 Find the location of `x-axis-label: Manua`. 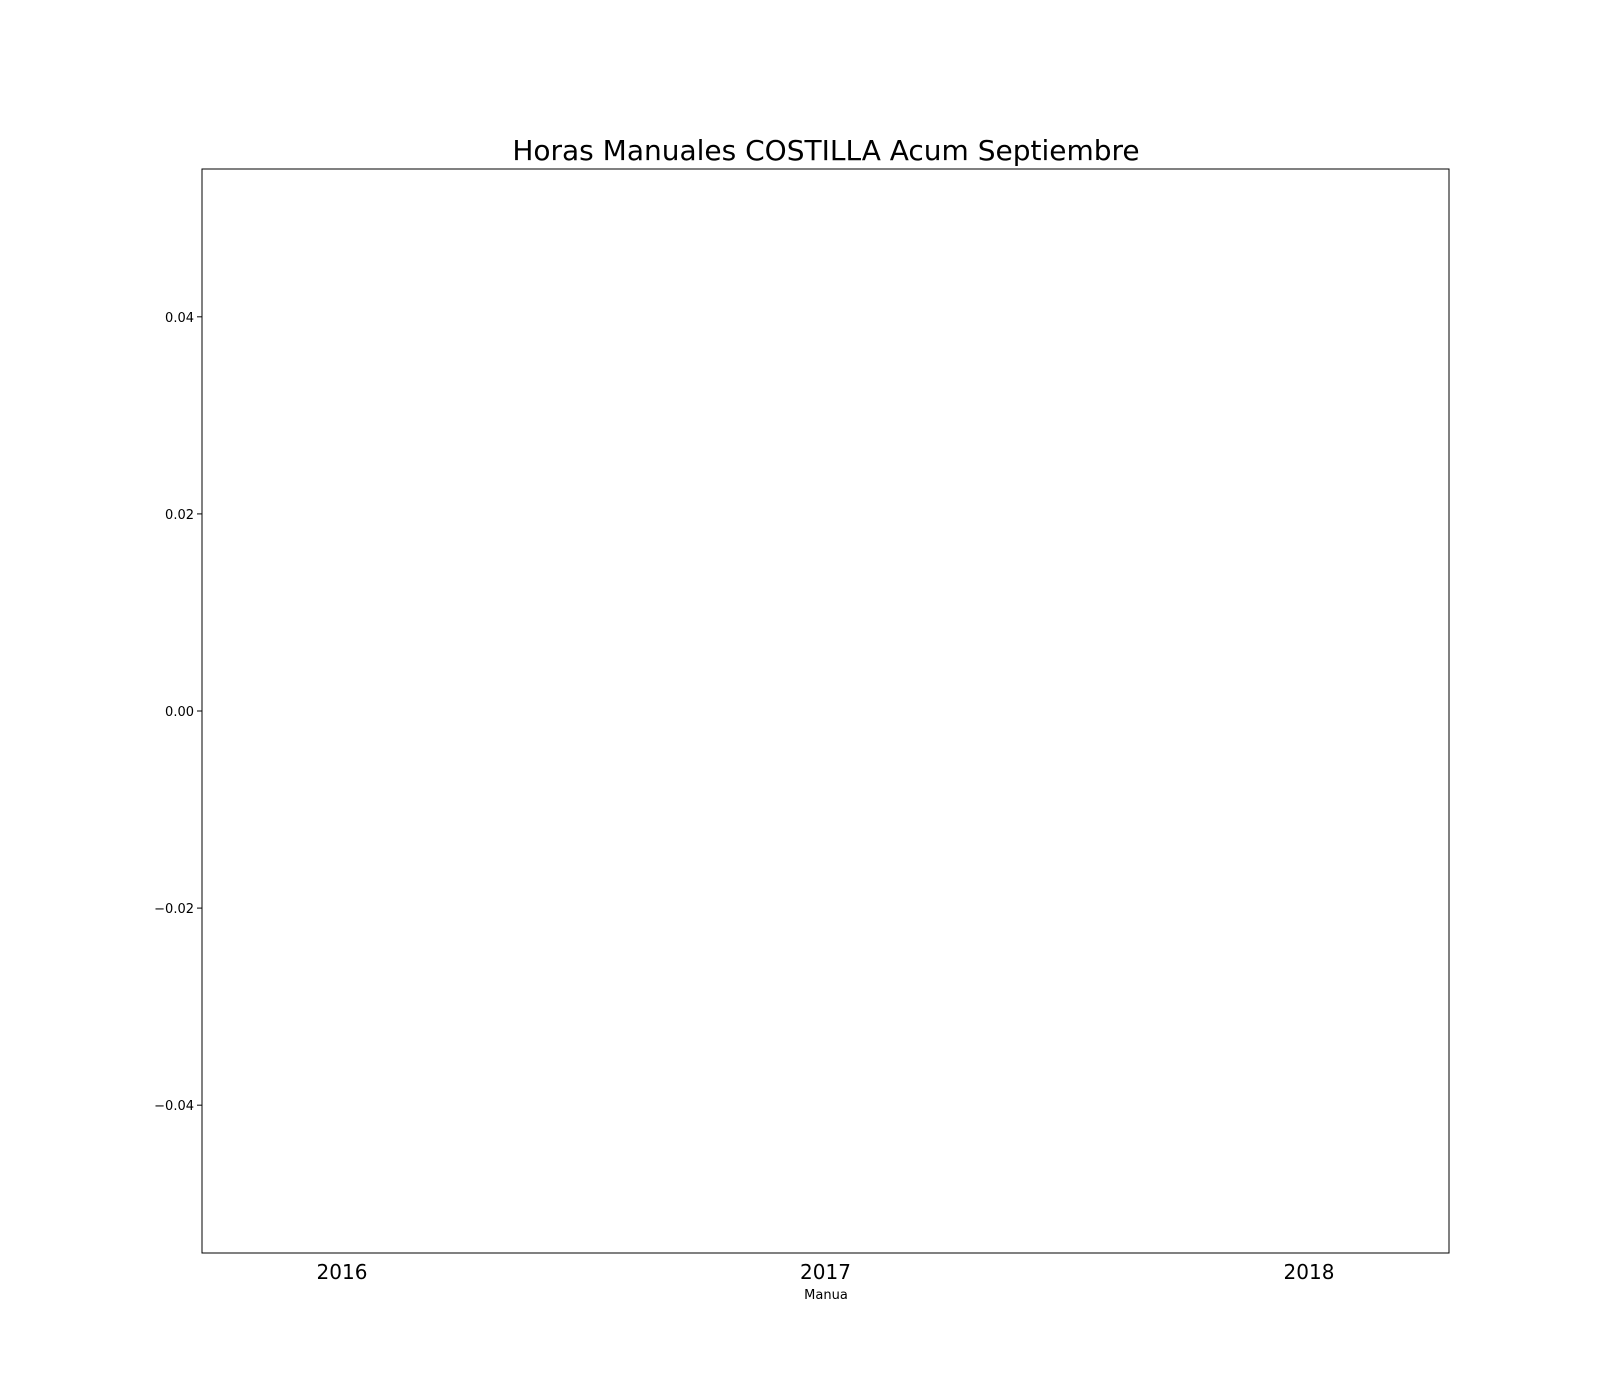

x-axis-label: Manua is located at coordinates (826, 1295).